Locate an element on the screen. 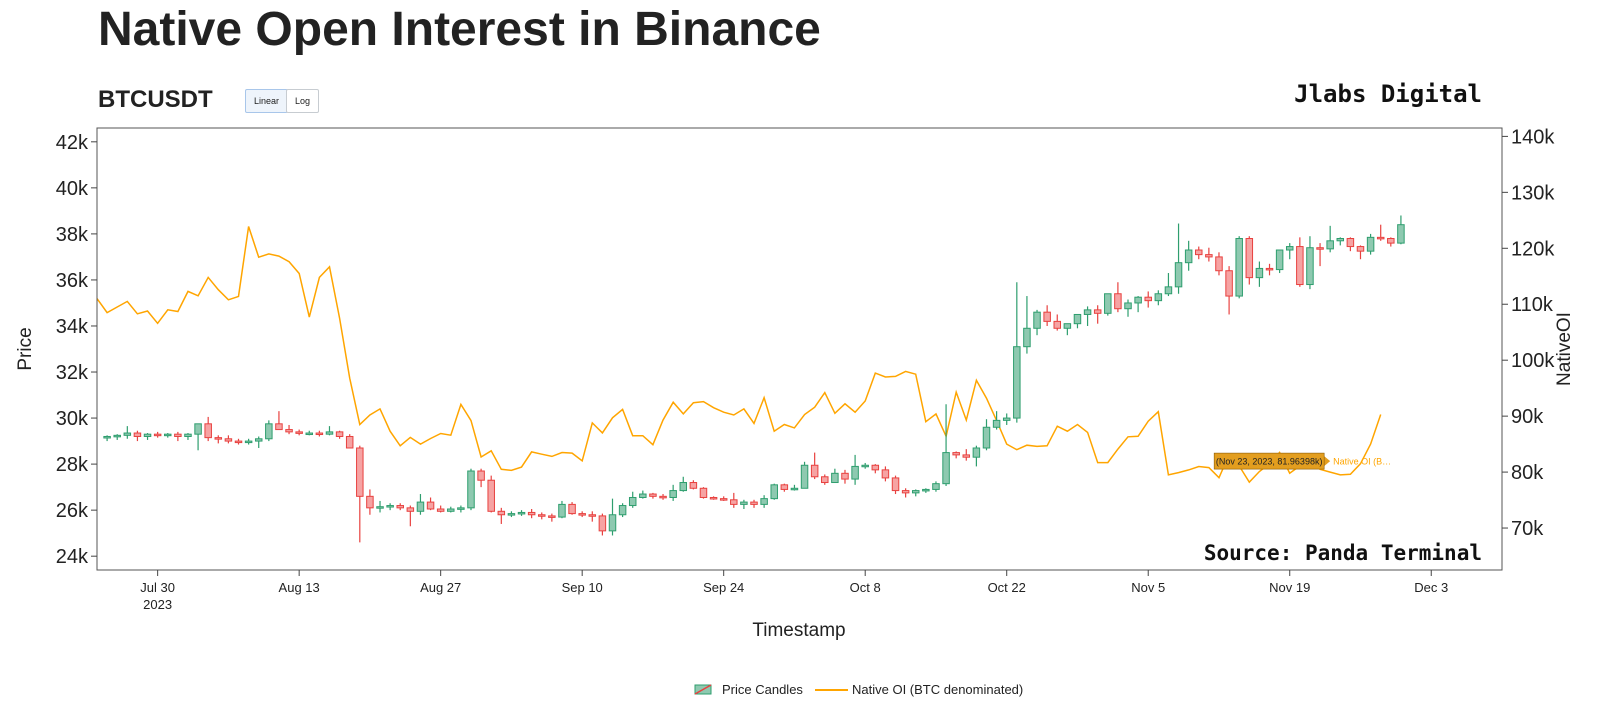 This screenshot has height=723, width=1600. legend-label-oi: Native OI (BTC denominated) is located at coordinates (937, 689).